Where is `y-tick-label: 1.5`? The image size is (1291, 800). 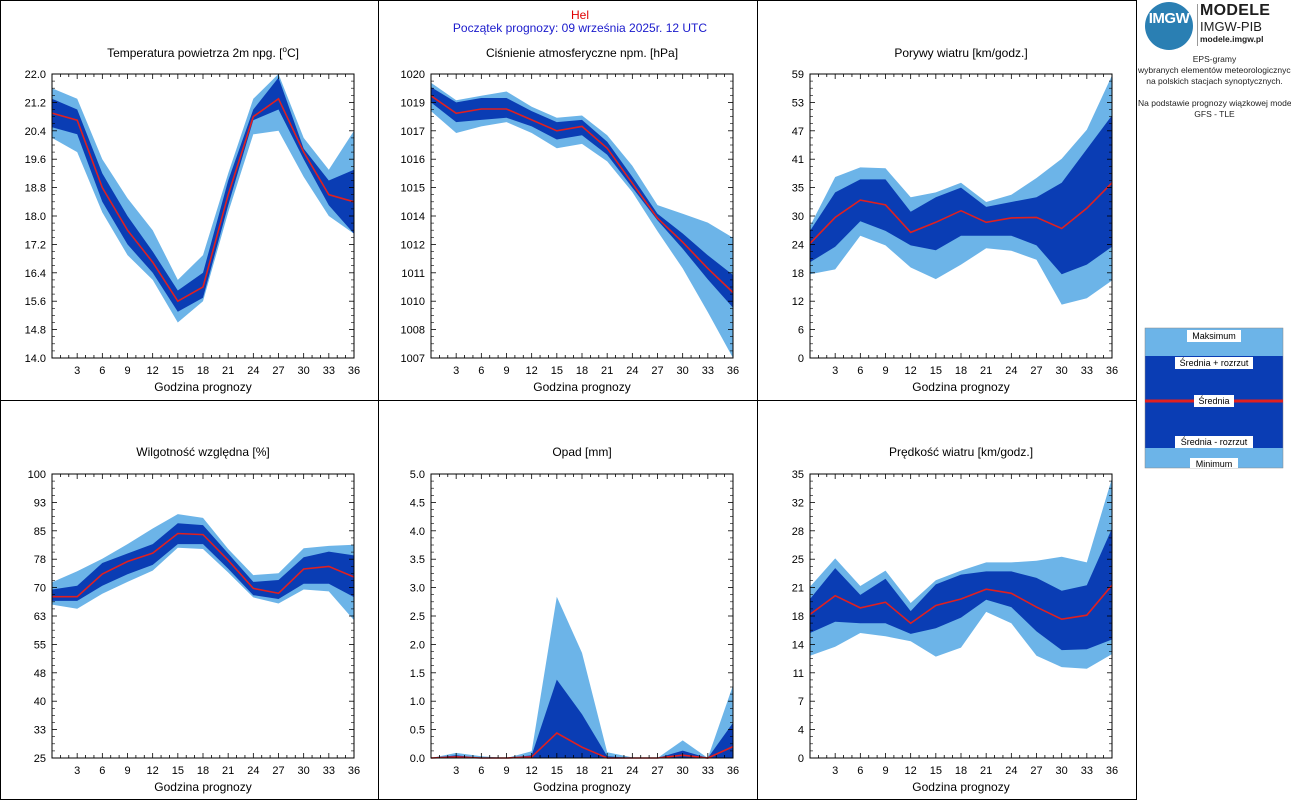
y-tick-label: 1.5 is located at coordinates (417, 674).